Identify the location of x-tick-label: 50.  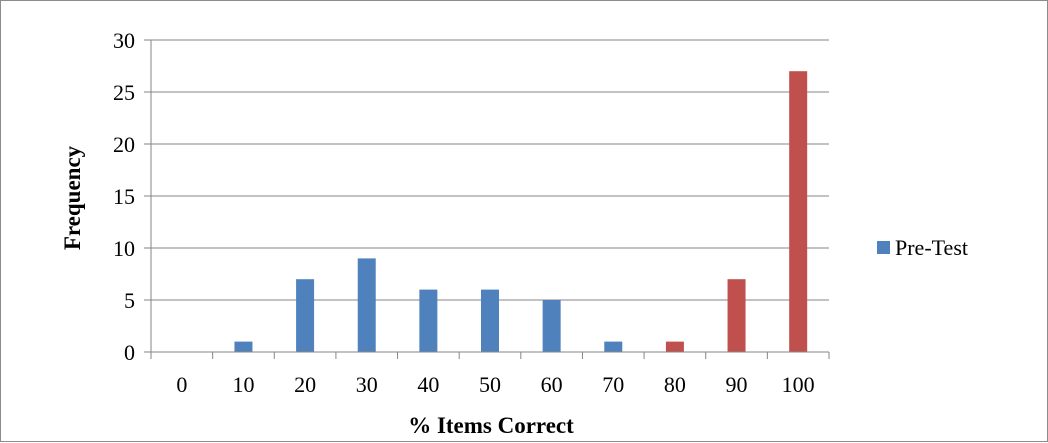
(490, 384).